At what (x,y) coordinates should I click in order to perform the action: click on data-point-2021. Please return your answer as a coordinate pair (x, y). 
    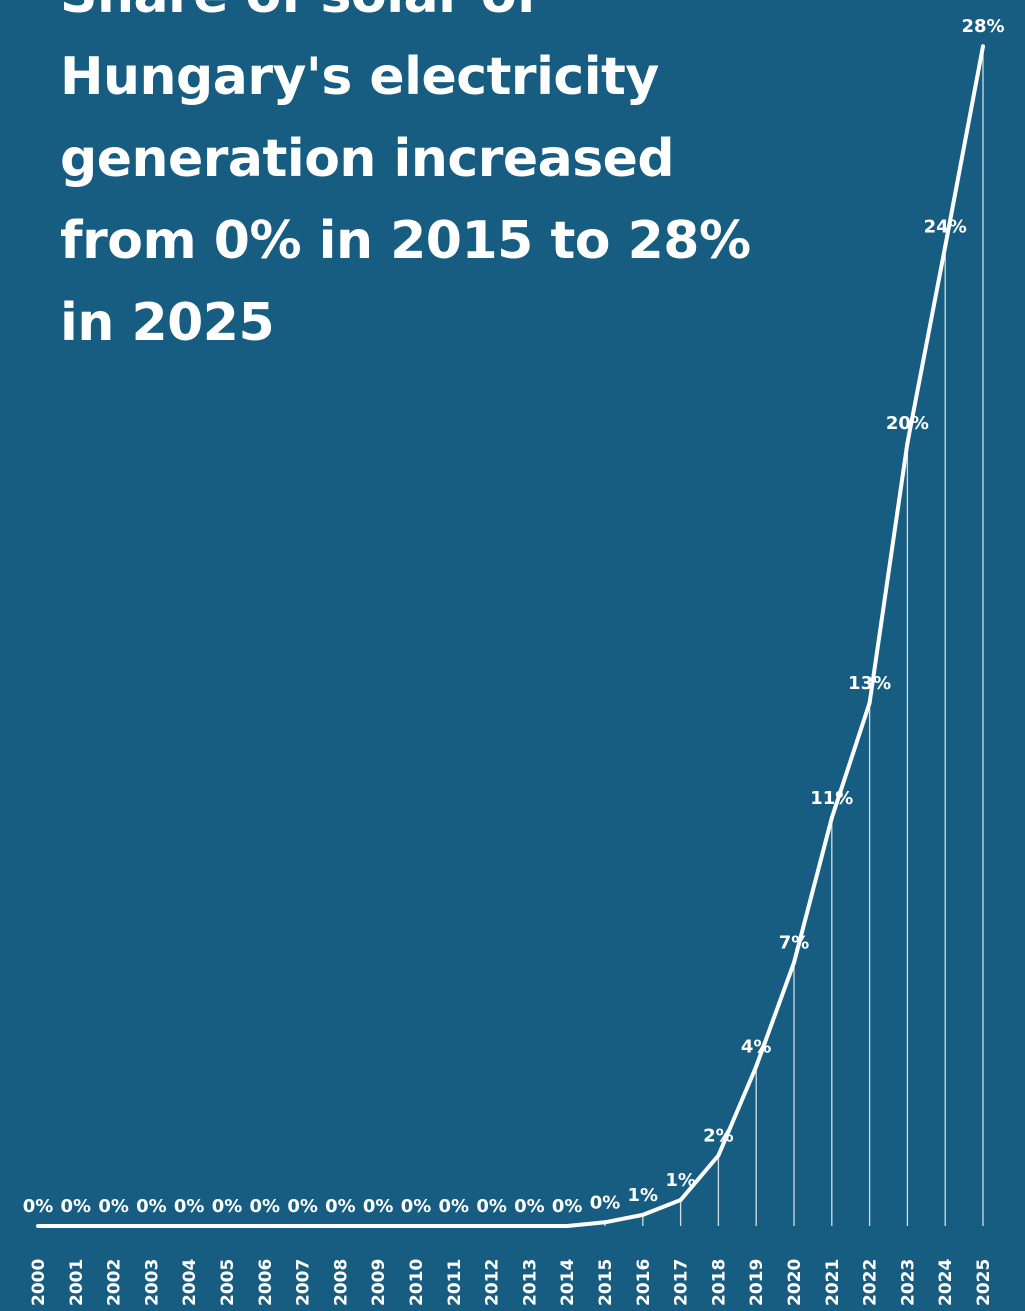
    Looking at the image, I should click on (831, 817).